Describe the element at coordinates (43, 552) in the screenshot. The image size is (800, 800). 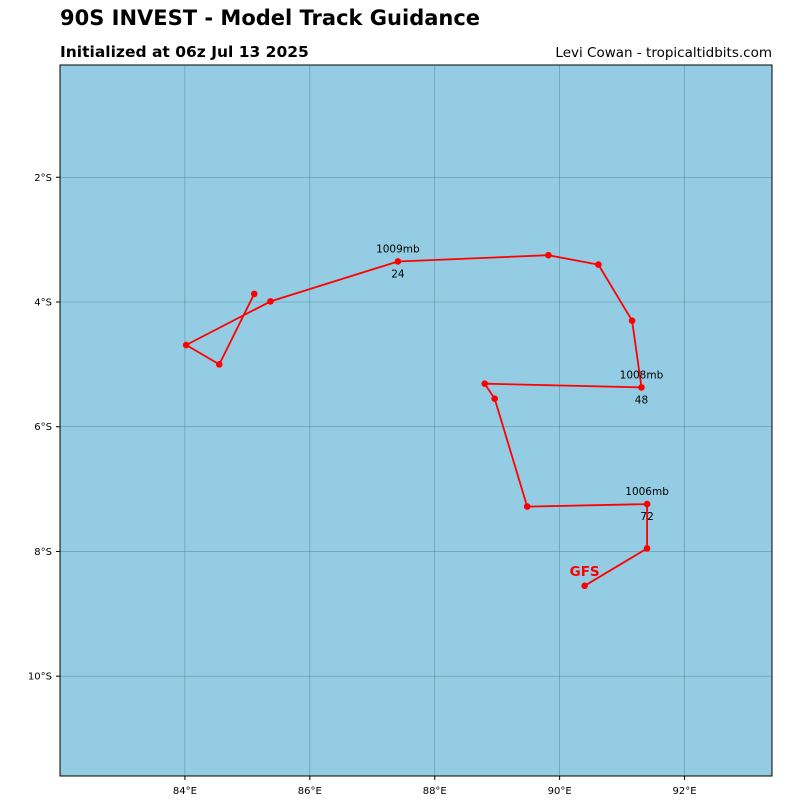
I see `tick-label-y: 8°S` at that location.